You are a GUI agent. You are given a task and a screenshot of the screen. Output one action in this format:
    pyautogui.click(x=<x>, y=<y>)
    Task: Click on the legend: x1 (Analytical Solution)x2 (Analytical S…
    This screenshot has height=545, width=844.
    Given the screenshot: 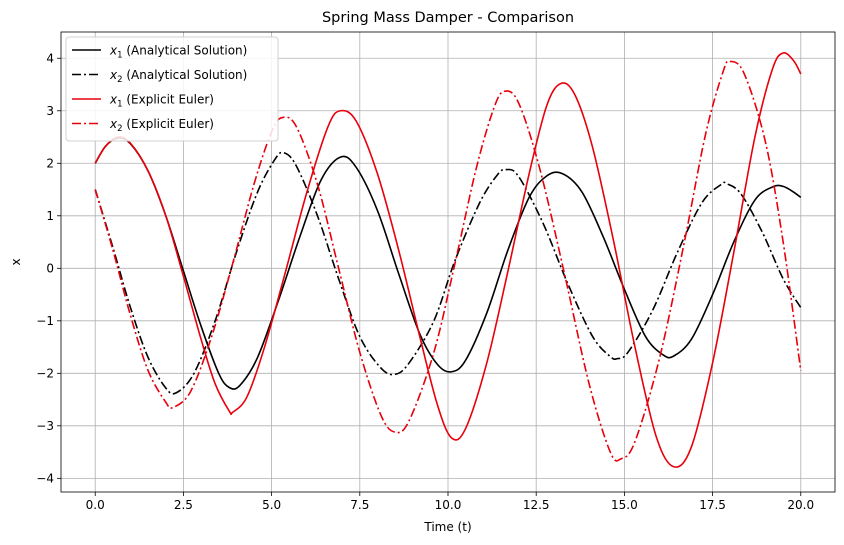 What is the action you would take?
    pyautogui.click(x=172, y=89)
    